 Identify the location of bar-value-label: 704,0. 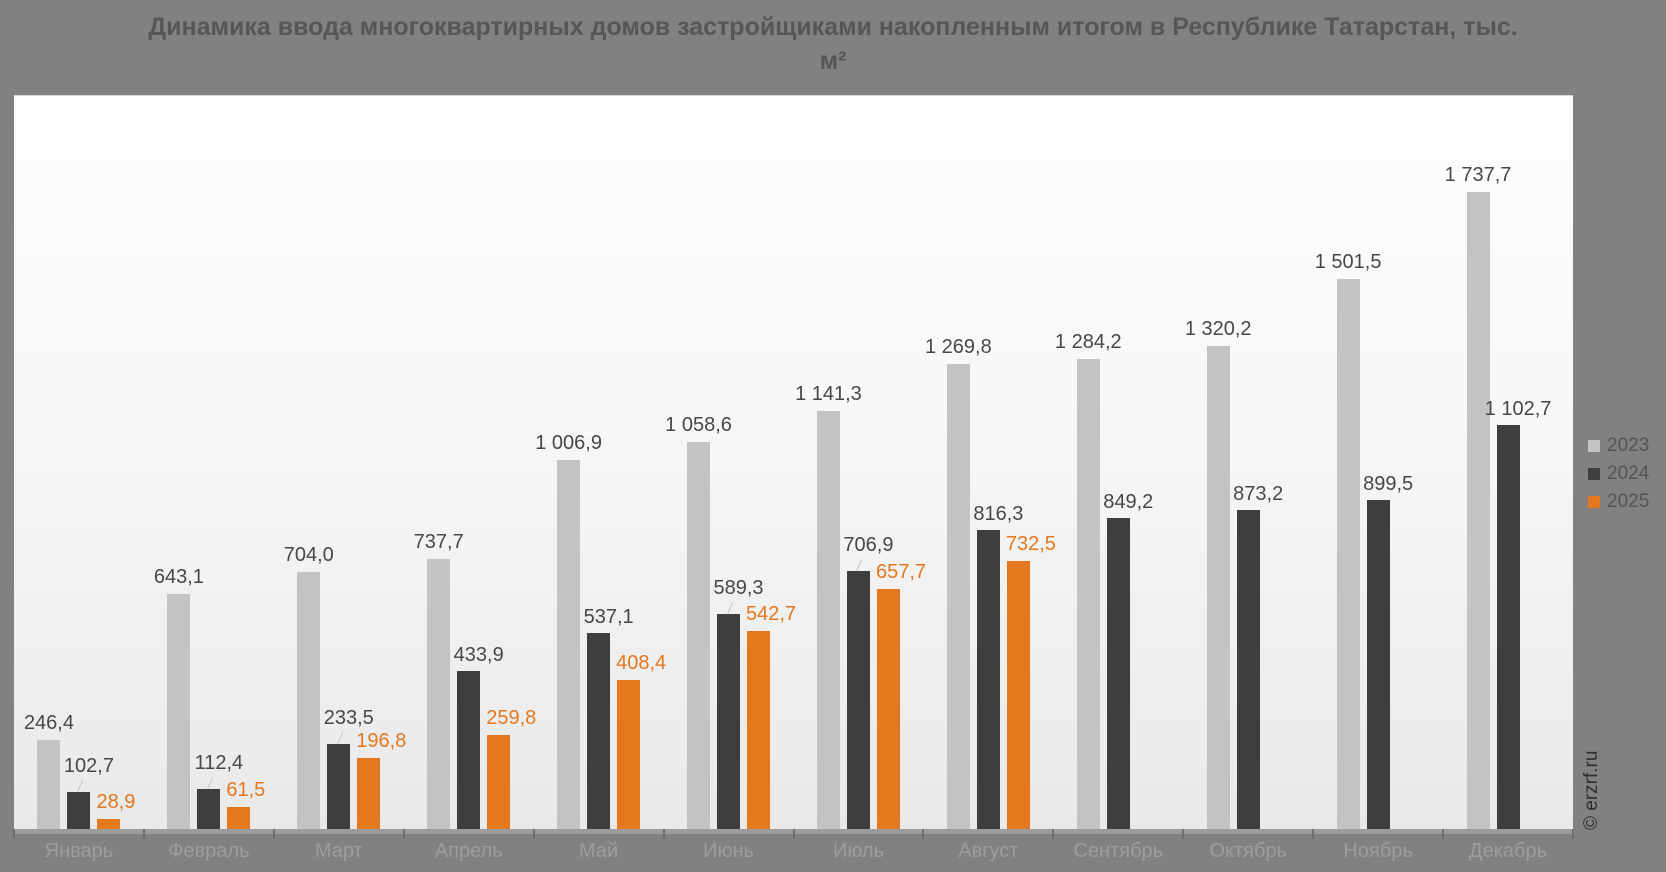
(308, 554).